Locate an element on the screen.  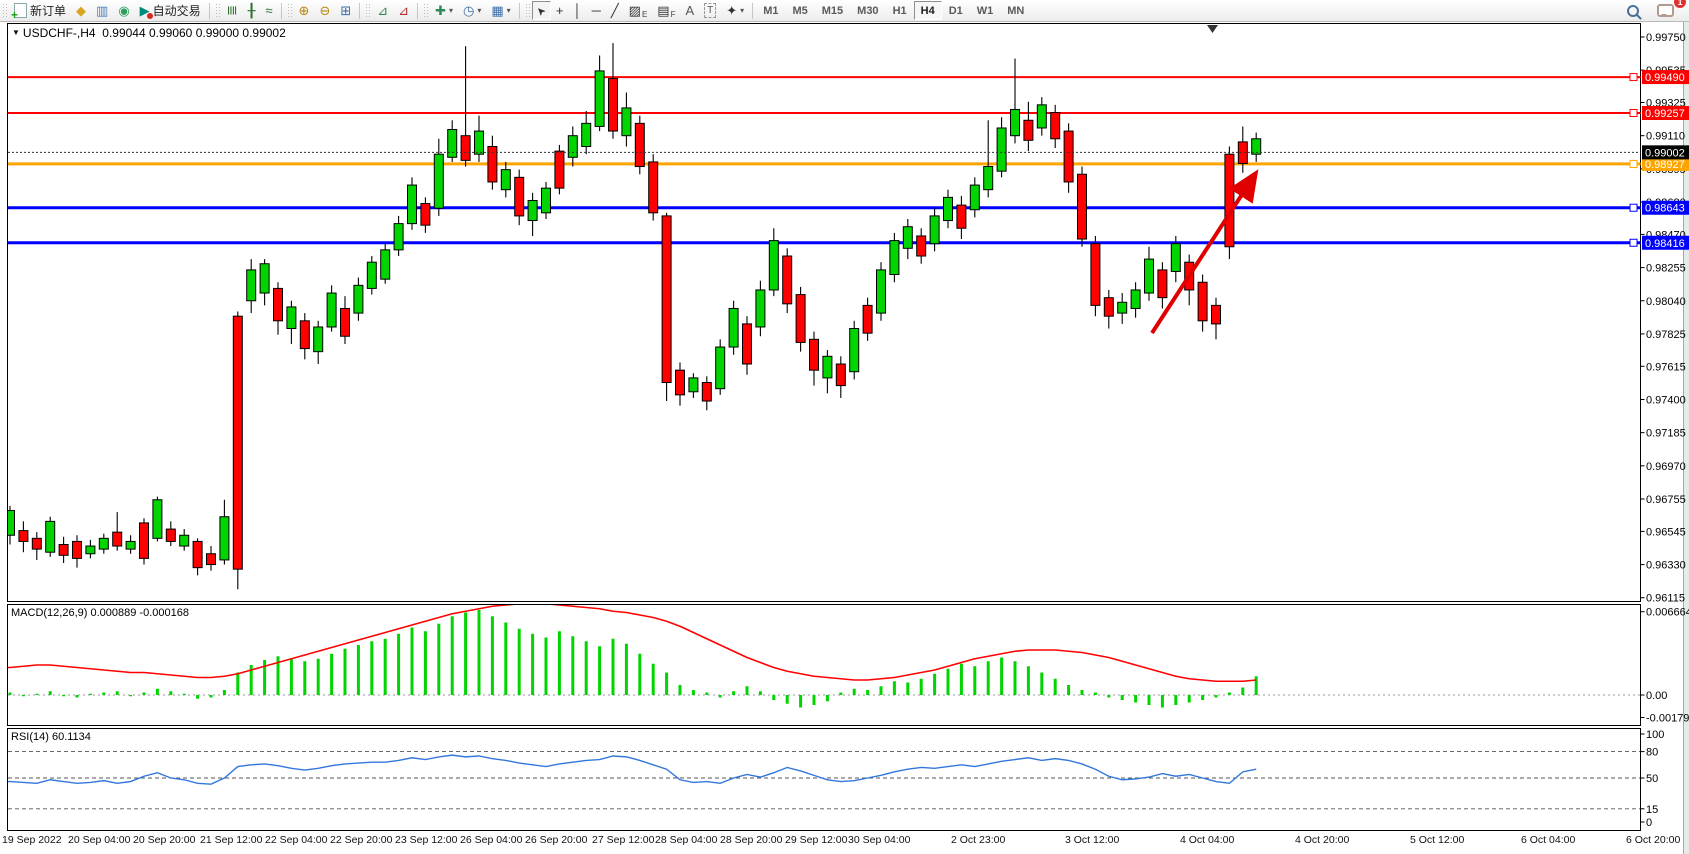
trend-arrow is located at coordinates (1204, 252).